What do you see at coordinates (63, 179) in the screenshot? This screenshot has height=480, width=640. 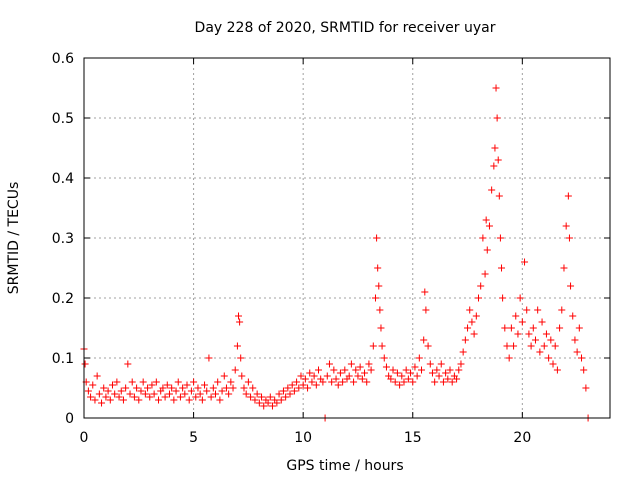 I see `y-tick-label: 0.4` at bounding box center [63, 179].